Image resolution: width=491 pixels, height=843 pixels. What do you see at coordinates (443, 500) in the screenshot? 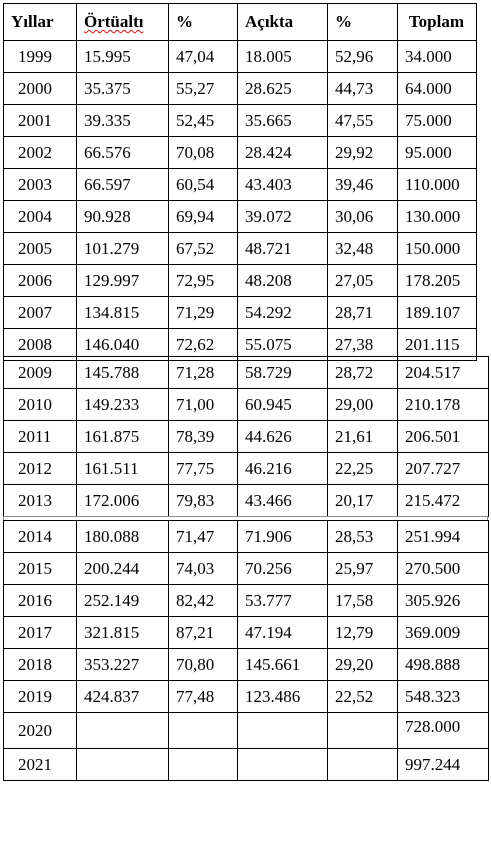
I see `total-cell: 215.472` at bounding box center [443, 500].